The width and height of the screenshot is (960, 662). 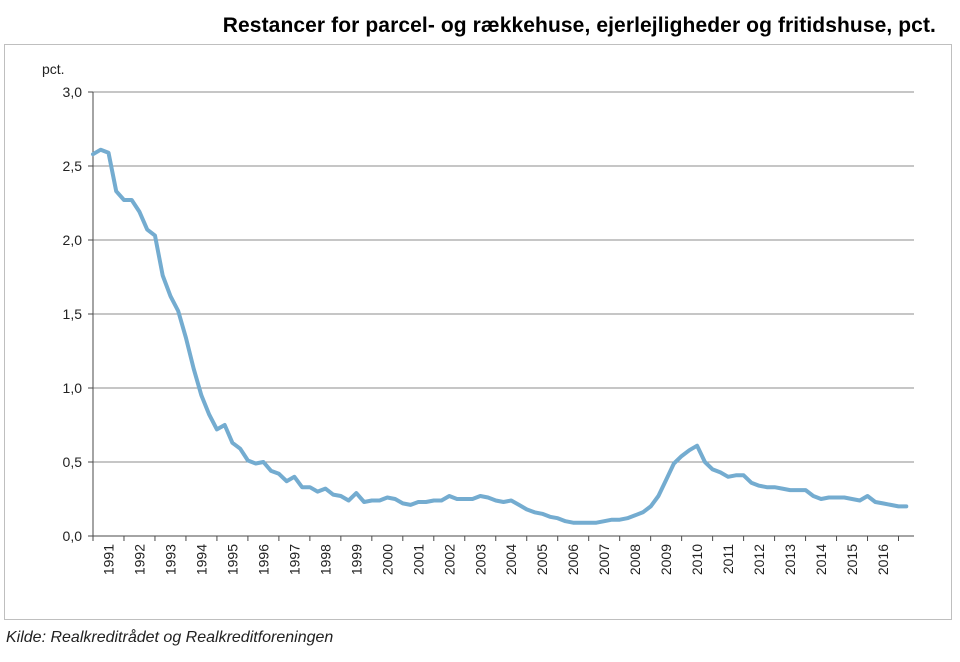 I want to click on y-axis-unit-label: pct., so click(x=53, y=69).